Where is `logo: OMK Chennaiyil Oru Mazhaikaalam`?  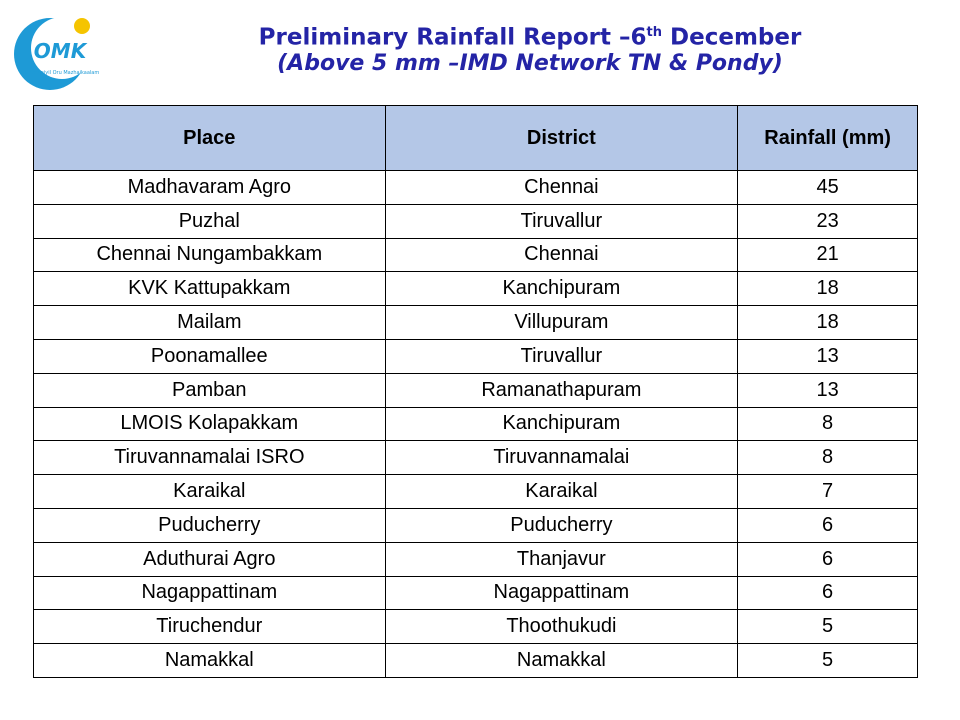 logo: OMK Chennaiyil Oru Mazhaikaalam is located at coordinates (57, 53).